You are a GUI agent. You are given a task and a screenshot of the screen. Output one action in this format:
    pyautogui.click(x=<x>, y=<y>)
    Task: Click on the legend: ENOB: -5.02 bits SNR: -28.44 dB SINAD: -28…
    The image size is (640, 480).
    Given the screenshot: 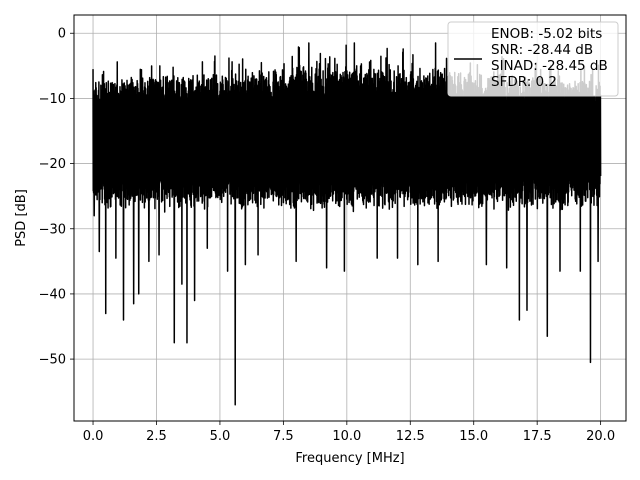 What is the action you would take?
    pyautogui.click(x=533, y=59)
    